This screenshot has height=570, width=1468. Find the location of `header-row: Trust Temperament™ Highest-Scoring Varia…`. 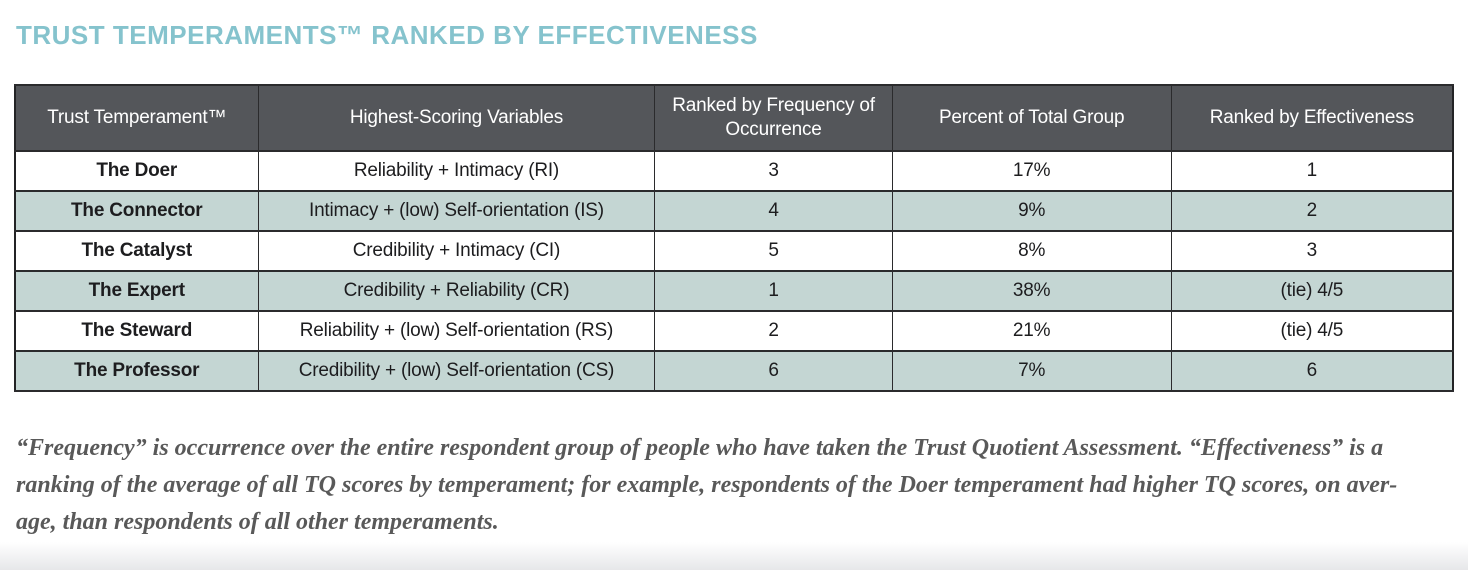

header-row: Trust Temperament™ Highest-Scoring Varia… is located at coordinates (734, 118).